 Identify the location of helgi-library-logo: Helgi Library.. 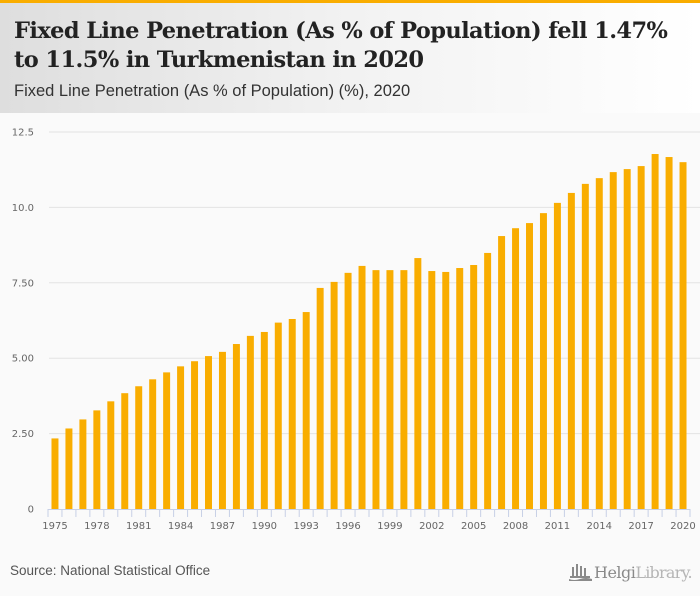
(630, 572).